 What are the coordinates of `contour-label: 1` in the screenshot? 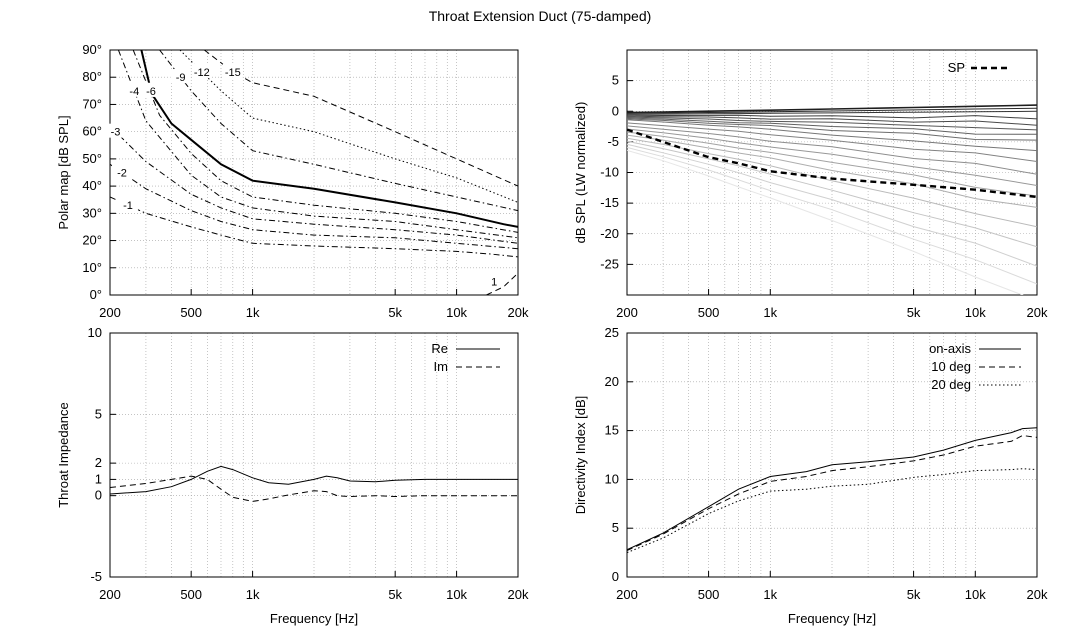 It's located at (494, 282).